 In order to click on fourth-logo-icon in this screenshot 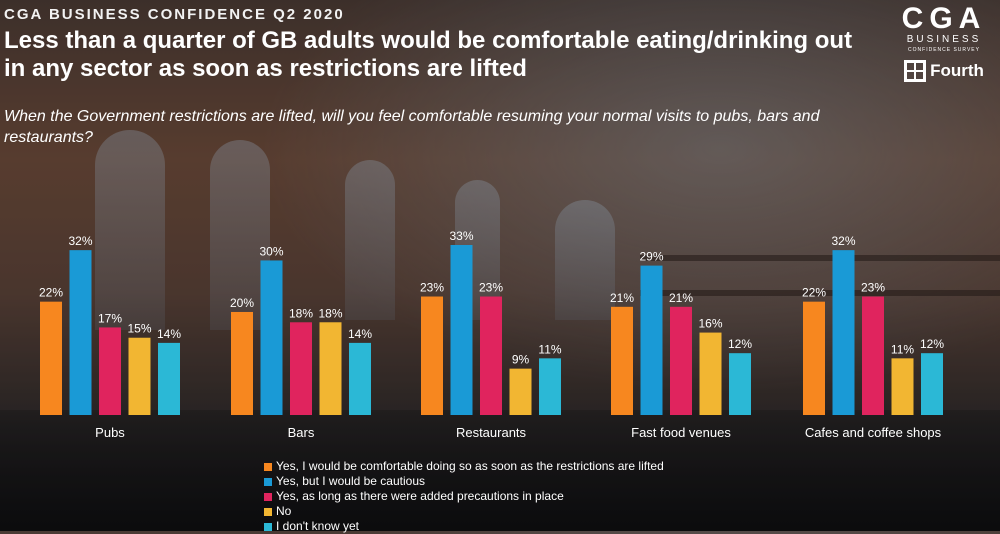, I will do `click(915, 71)`.